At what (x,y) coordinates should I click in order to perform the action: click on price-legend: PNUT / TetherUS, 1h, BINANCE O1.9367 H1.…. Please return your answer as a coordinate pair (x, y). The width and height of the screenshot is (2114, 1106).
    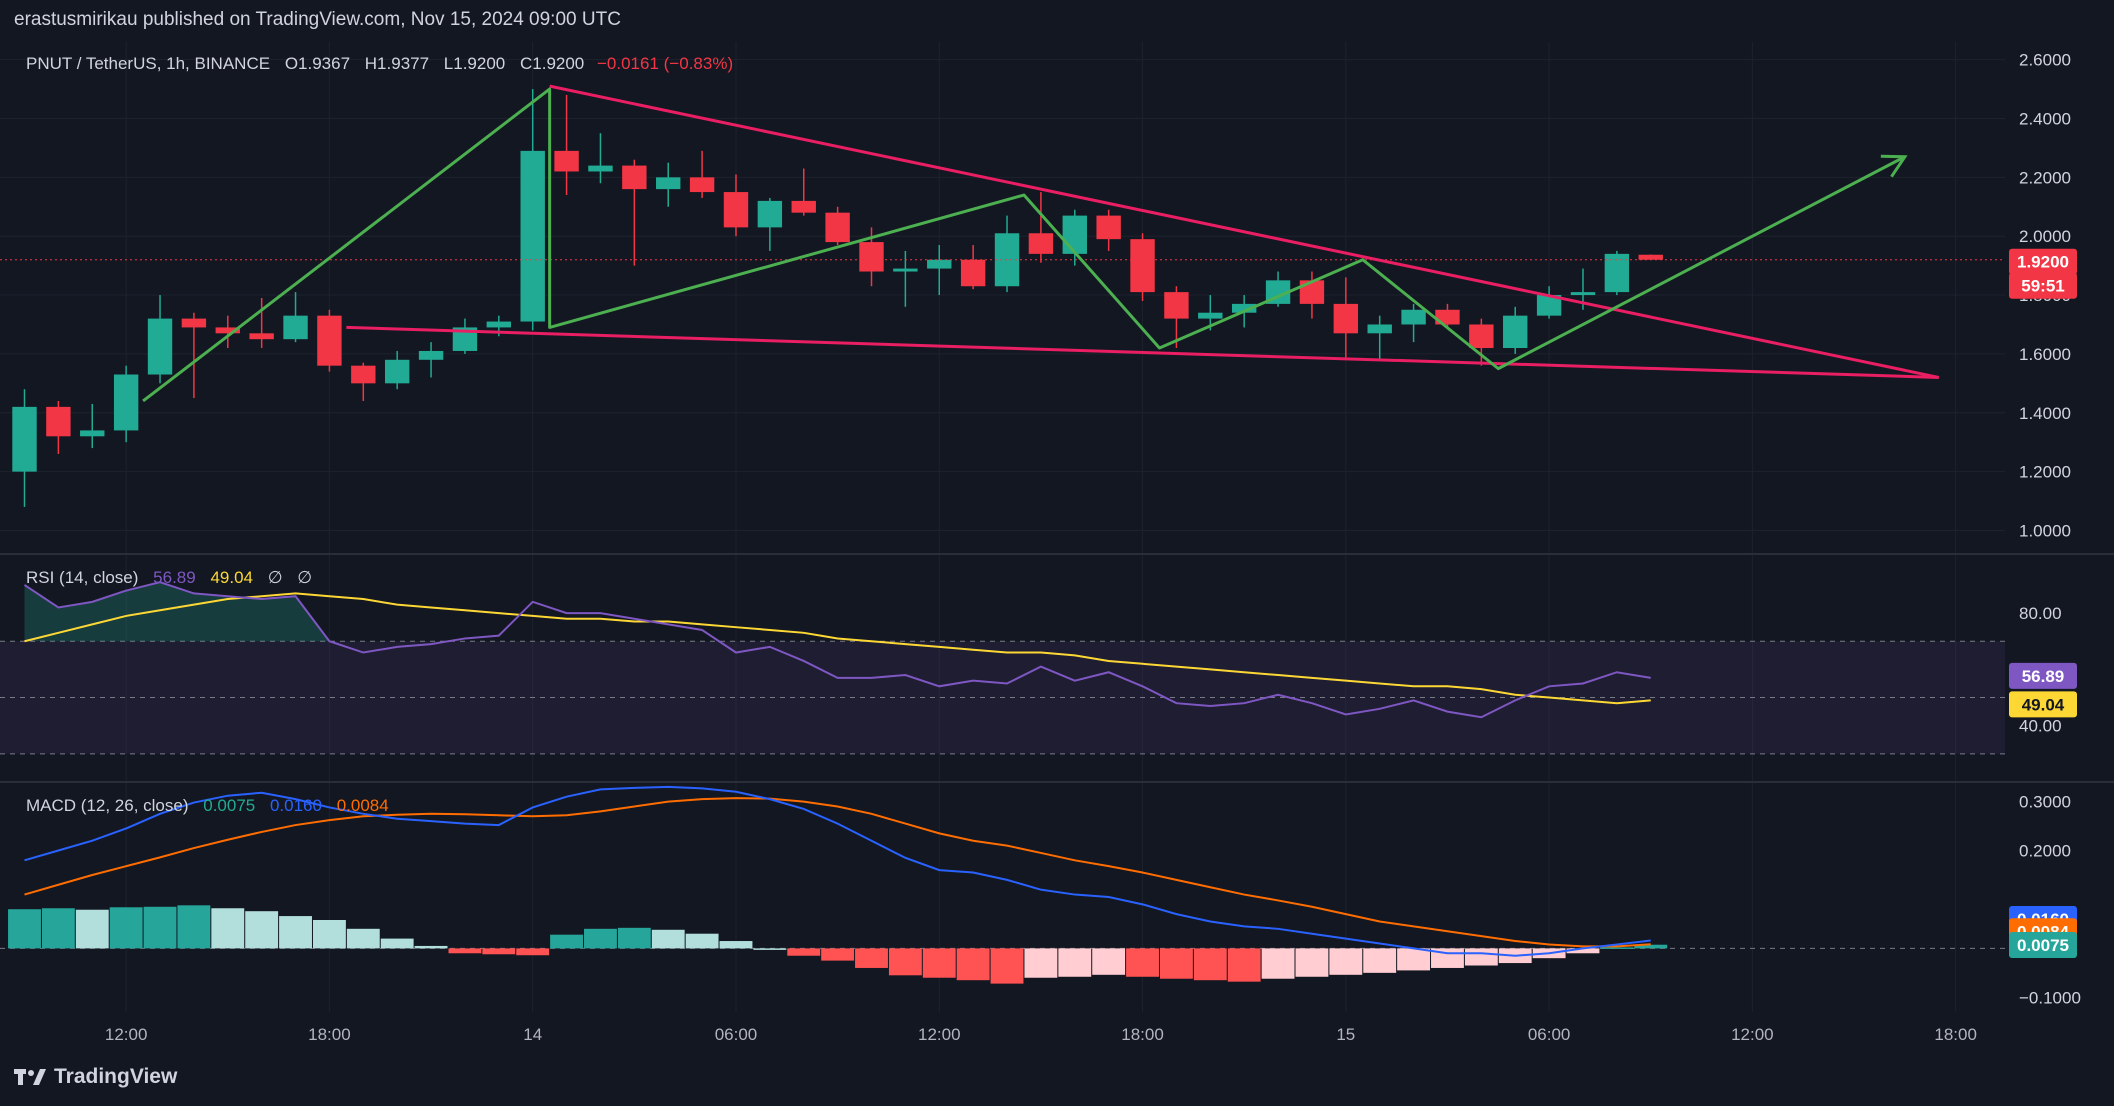
    Looking at the image, I should click on (379, 63).